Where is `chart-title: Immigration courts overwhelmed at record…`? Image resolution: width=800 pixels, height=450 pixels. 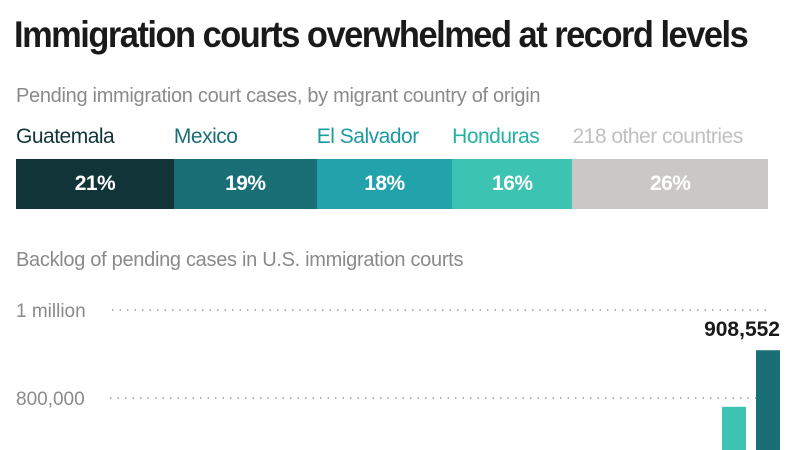
chart-title: Immigration courts overwhelmed at record… is located at coordinates (381, 34).